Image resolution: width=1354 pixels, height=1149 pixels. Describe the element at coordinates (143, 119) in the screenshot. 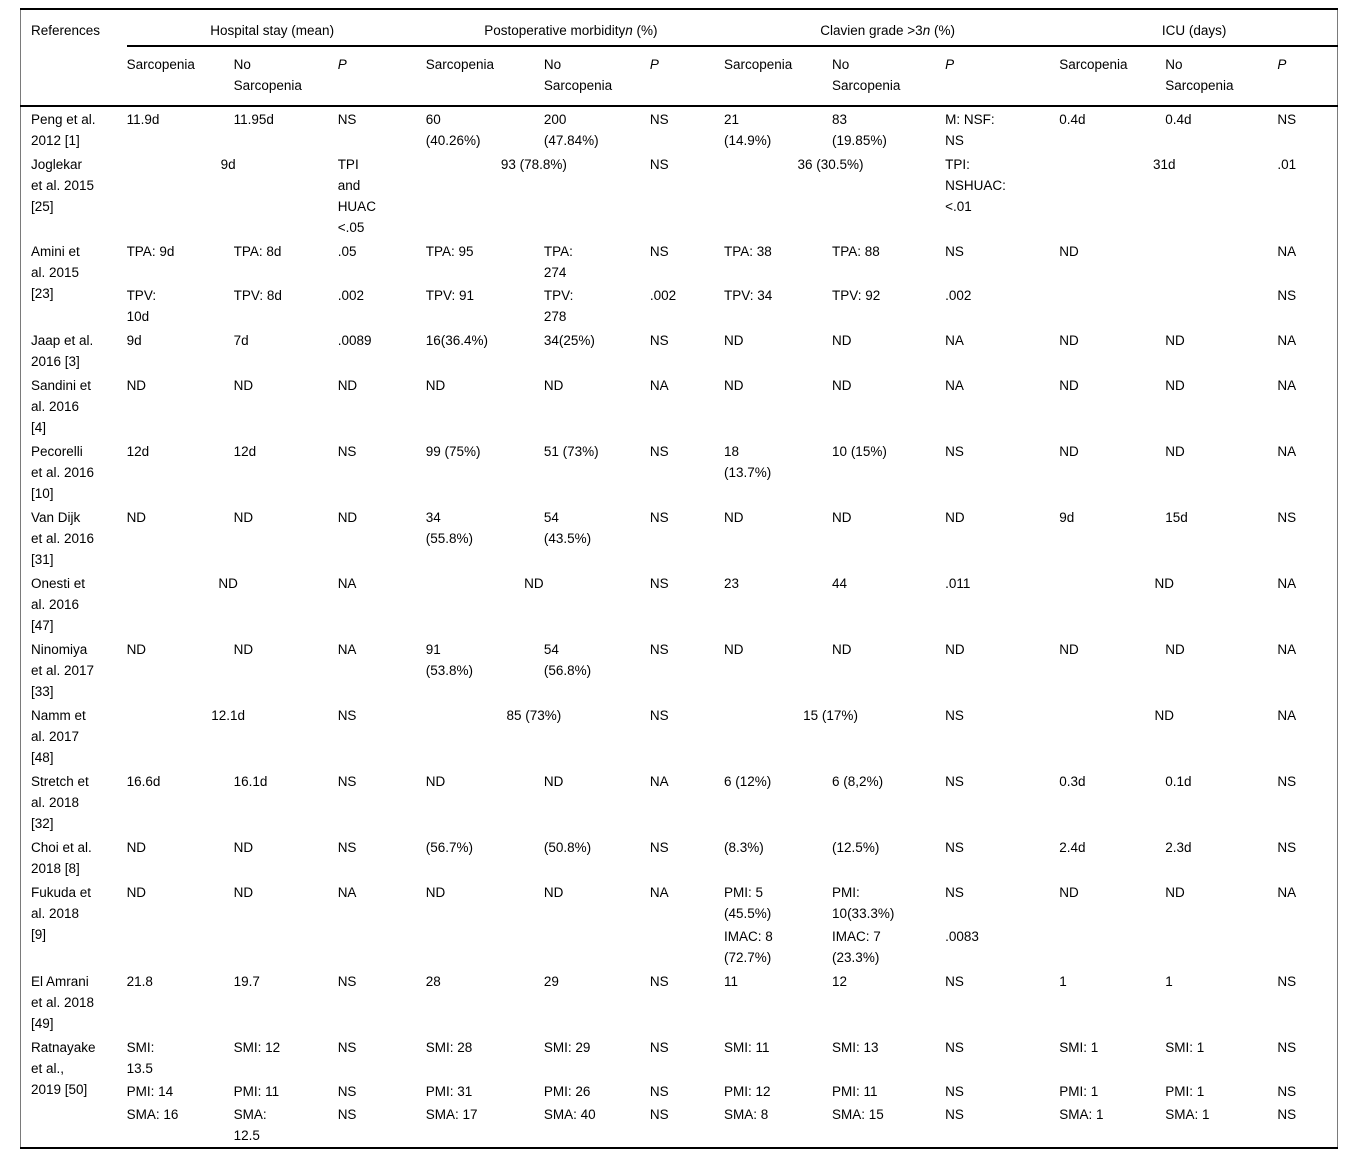

I see `data-cell: 11.9d` at that location.